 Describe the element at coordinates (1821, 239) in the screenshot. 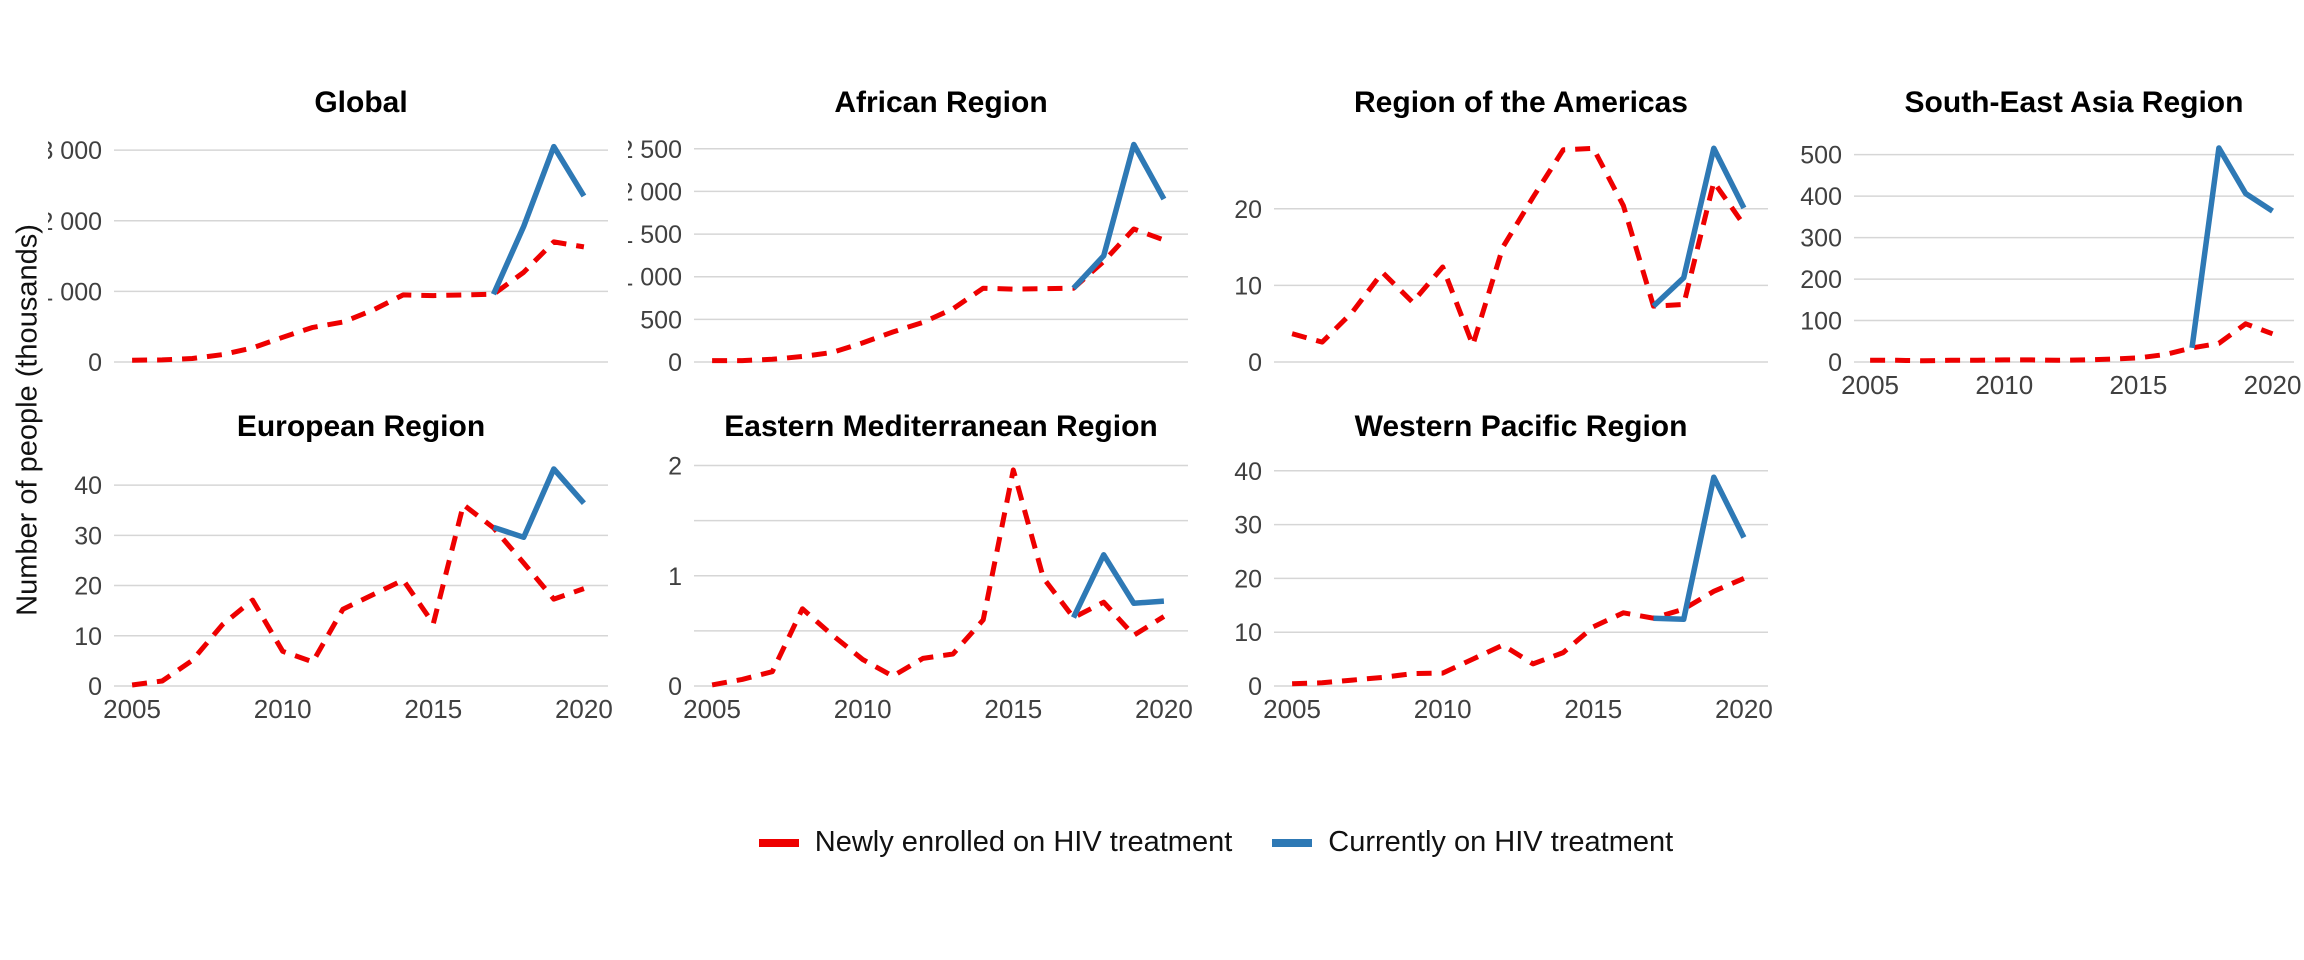

I see `y-tick-label: 300` at that location.